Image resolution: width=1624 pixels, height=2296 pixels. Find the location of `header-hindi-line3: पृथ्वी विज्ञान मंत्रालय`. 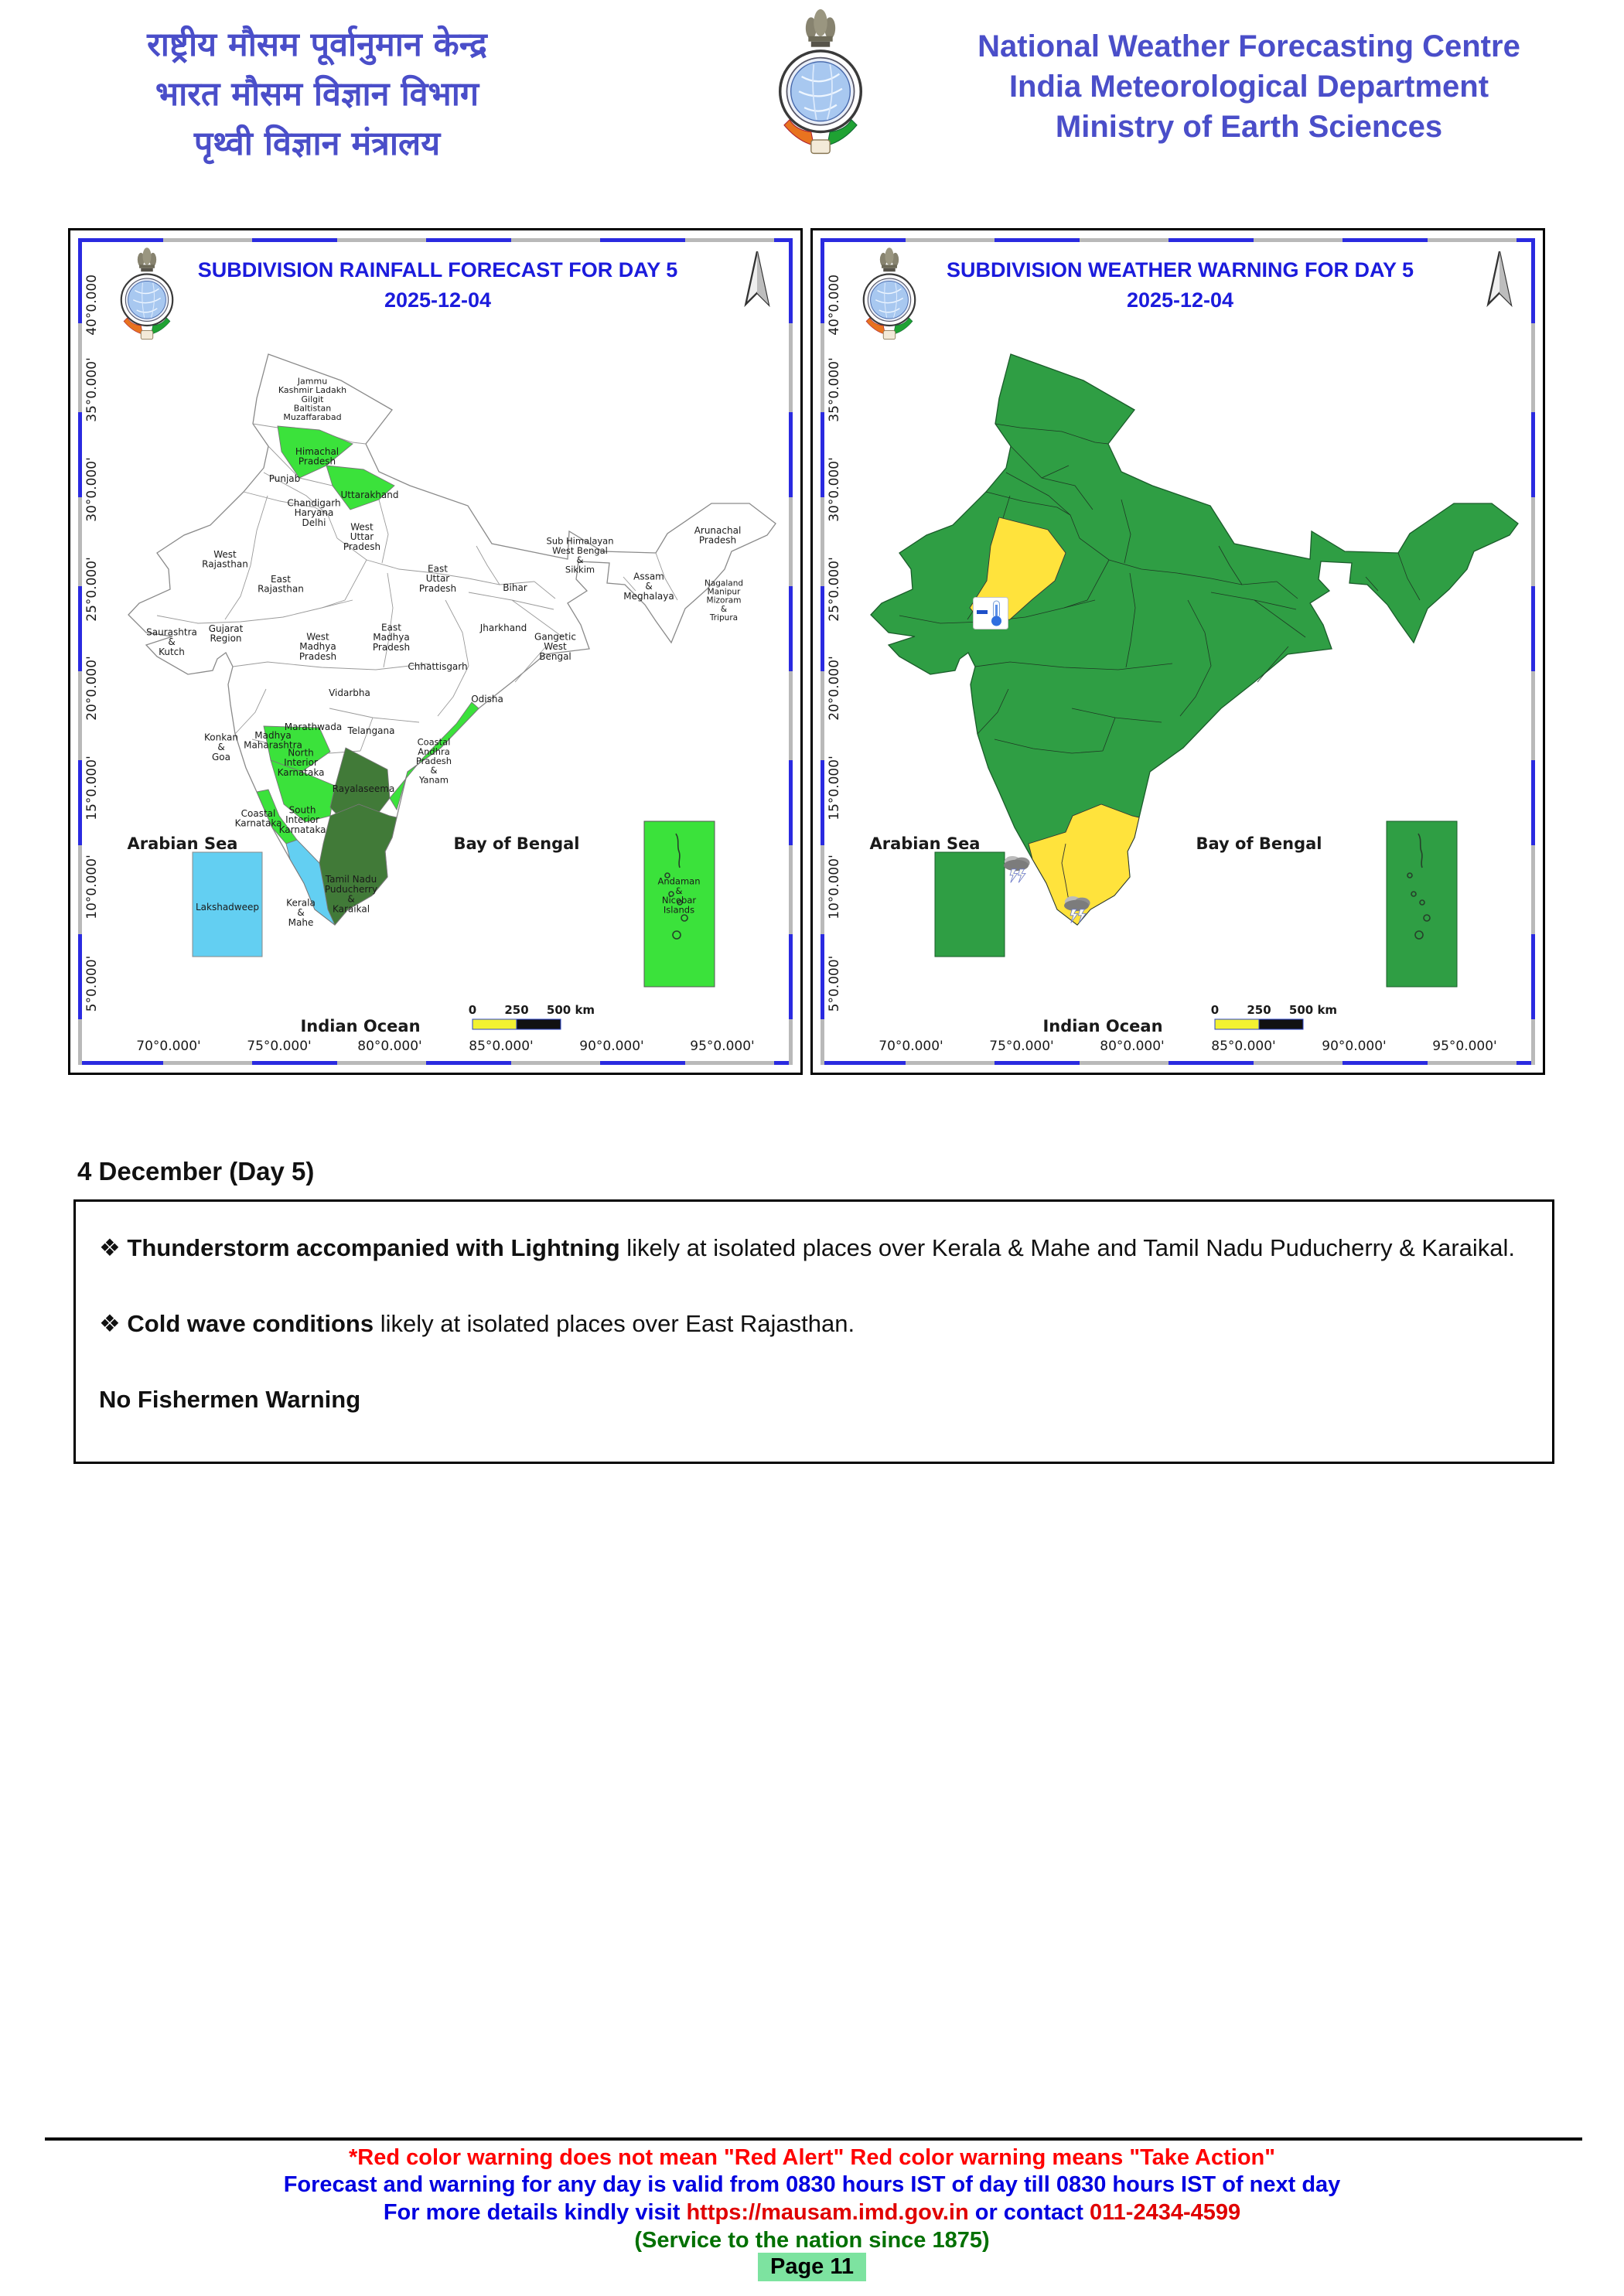

header-hindi-line3: पृथ्वी विज्ञान मंत्रालय is located at coordinates (317, 144).